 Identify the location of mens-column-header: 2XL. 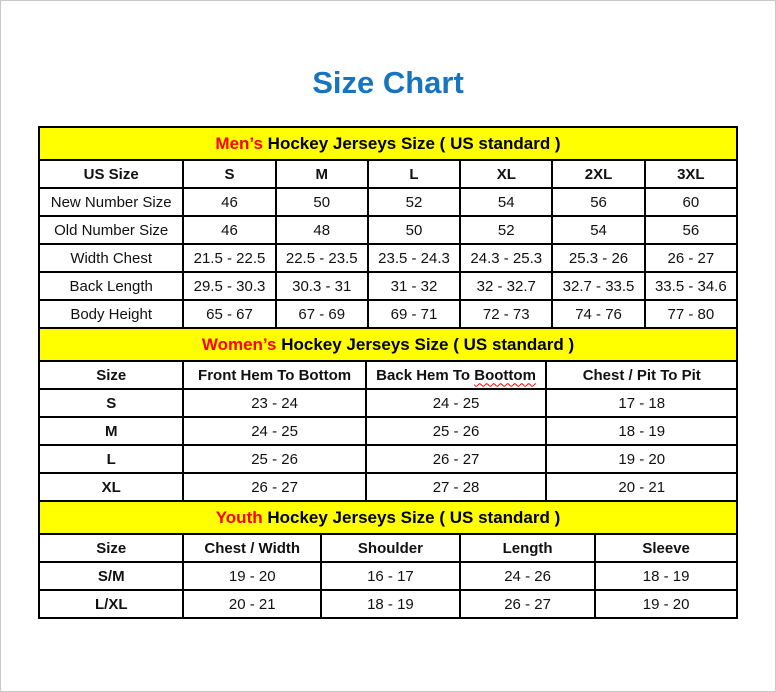
(598, 174).